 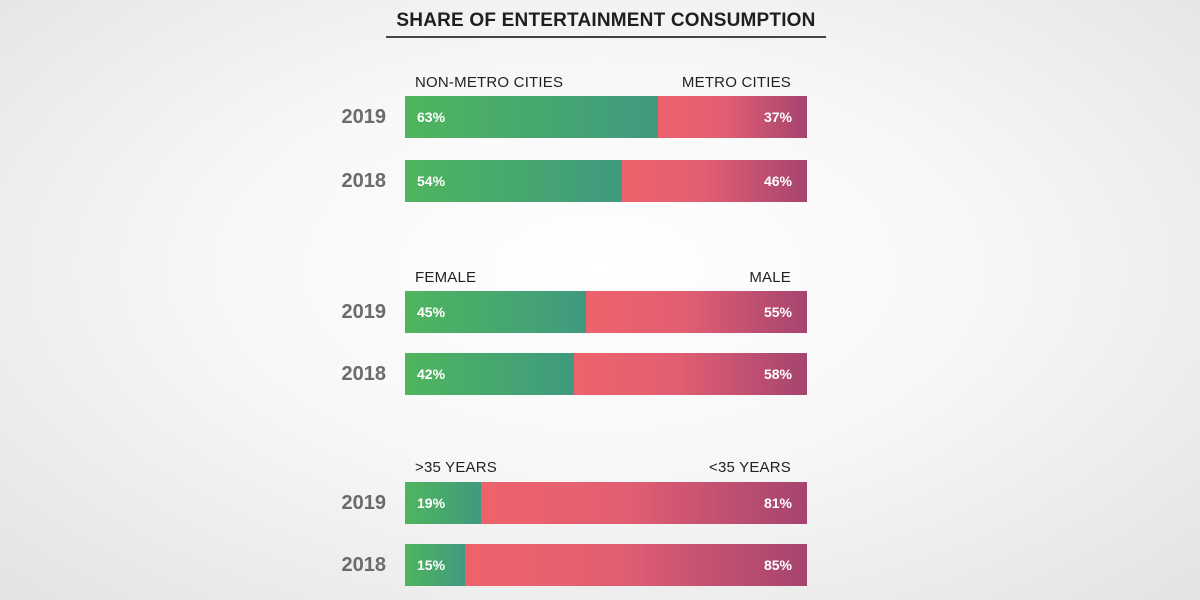 I want to click on group-right-label: MALE, so click(x=770, y=277).